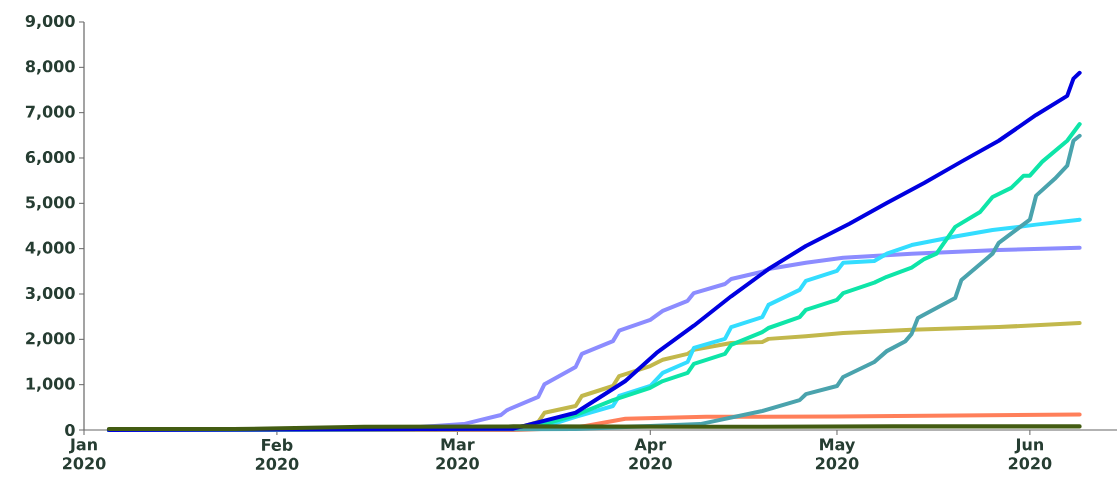  What do you see at coordinates (1030, 454) in the screenshot?
I see `x-tick-label: Jun 2020` at bounding box center [1030, 454].